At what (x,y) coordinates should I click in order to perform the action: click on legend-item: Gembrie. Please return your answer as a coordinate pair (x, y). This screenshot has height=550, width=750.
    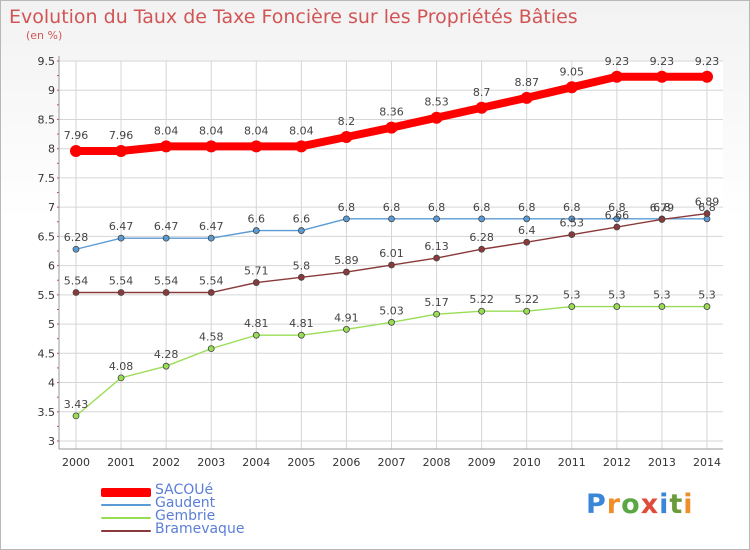
    Looking at the image, I should click on (211, 516).